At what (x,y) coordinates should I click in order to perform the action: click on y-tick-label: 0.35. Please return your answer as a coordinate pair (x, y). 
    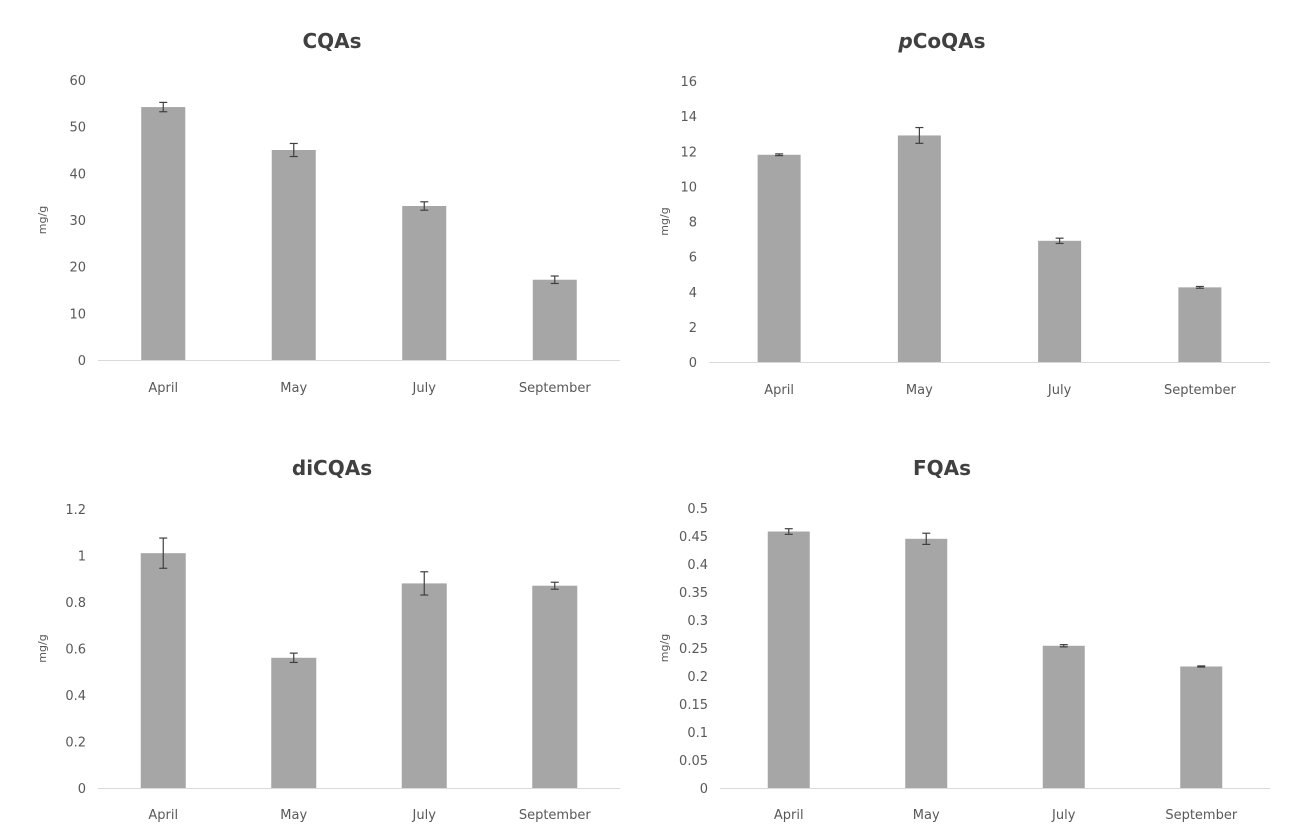
    Looking at the image, I should click on (693, 593).